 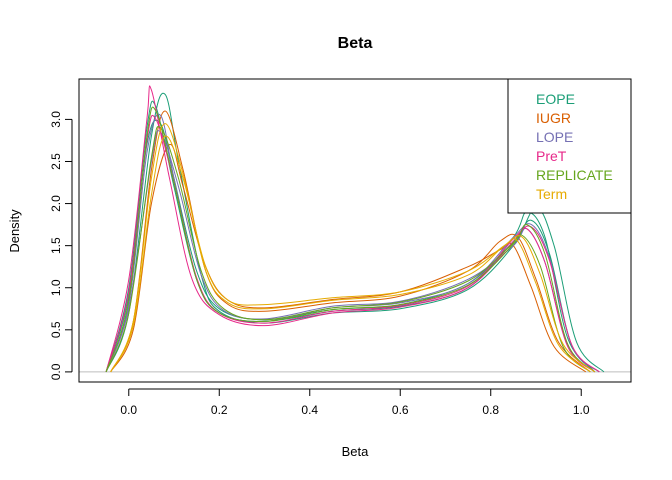 I want to click on legend-item-replicate: REPLICATE, so click(x=574, y=175).